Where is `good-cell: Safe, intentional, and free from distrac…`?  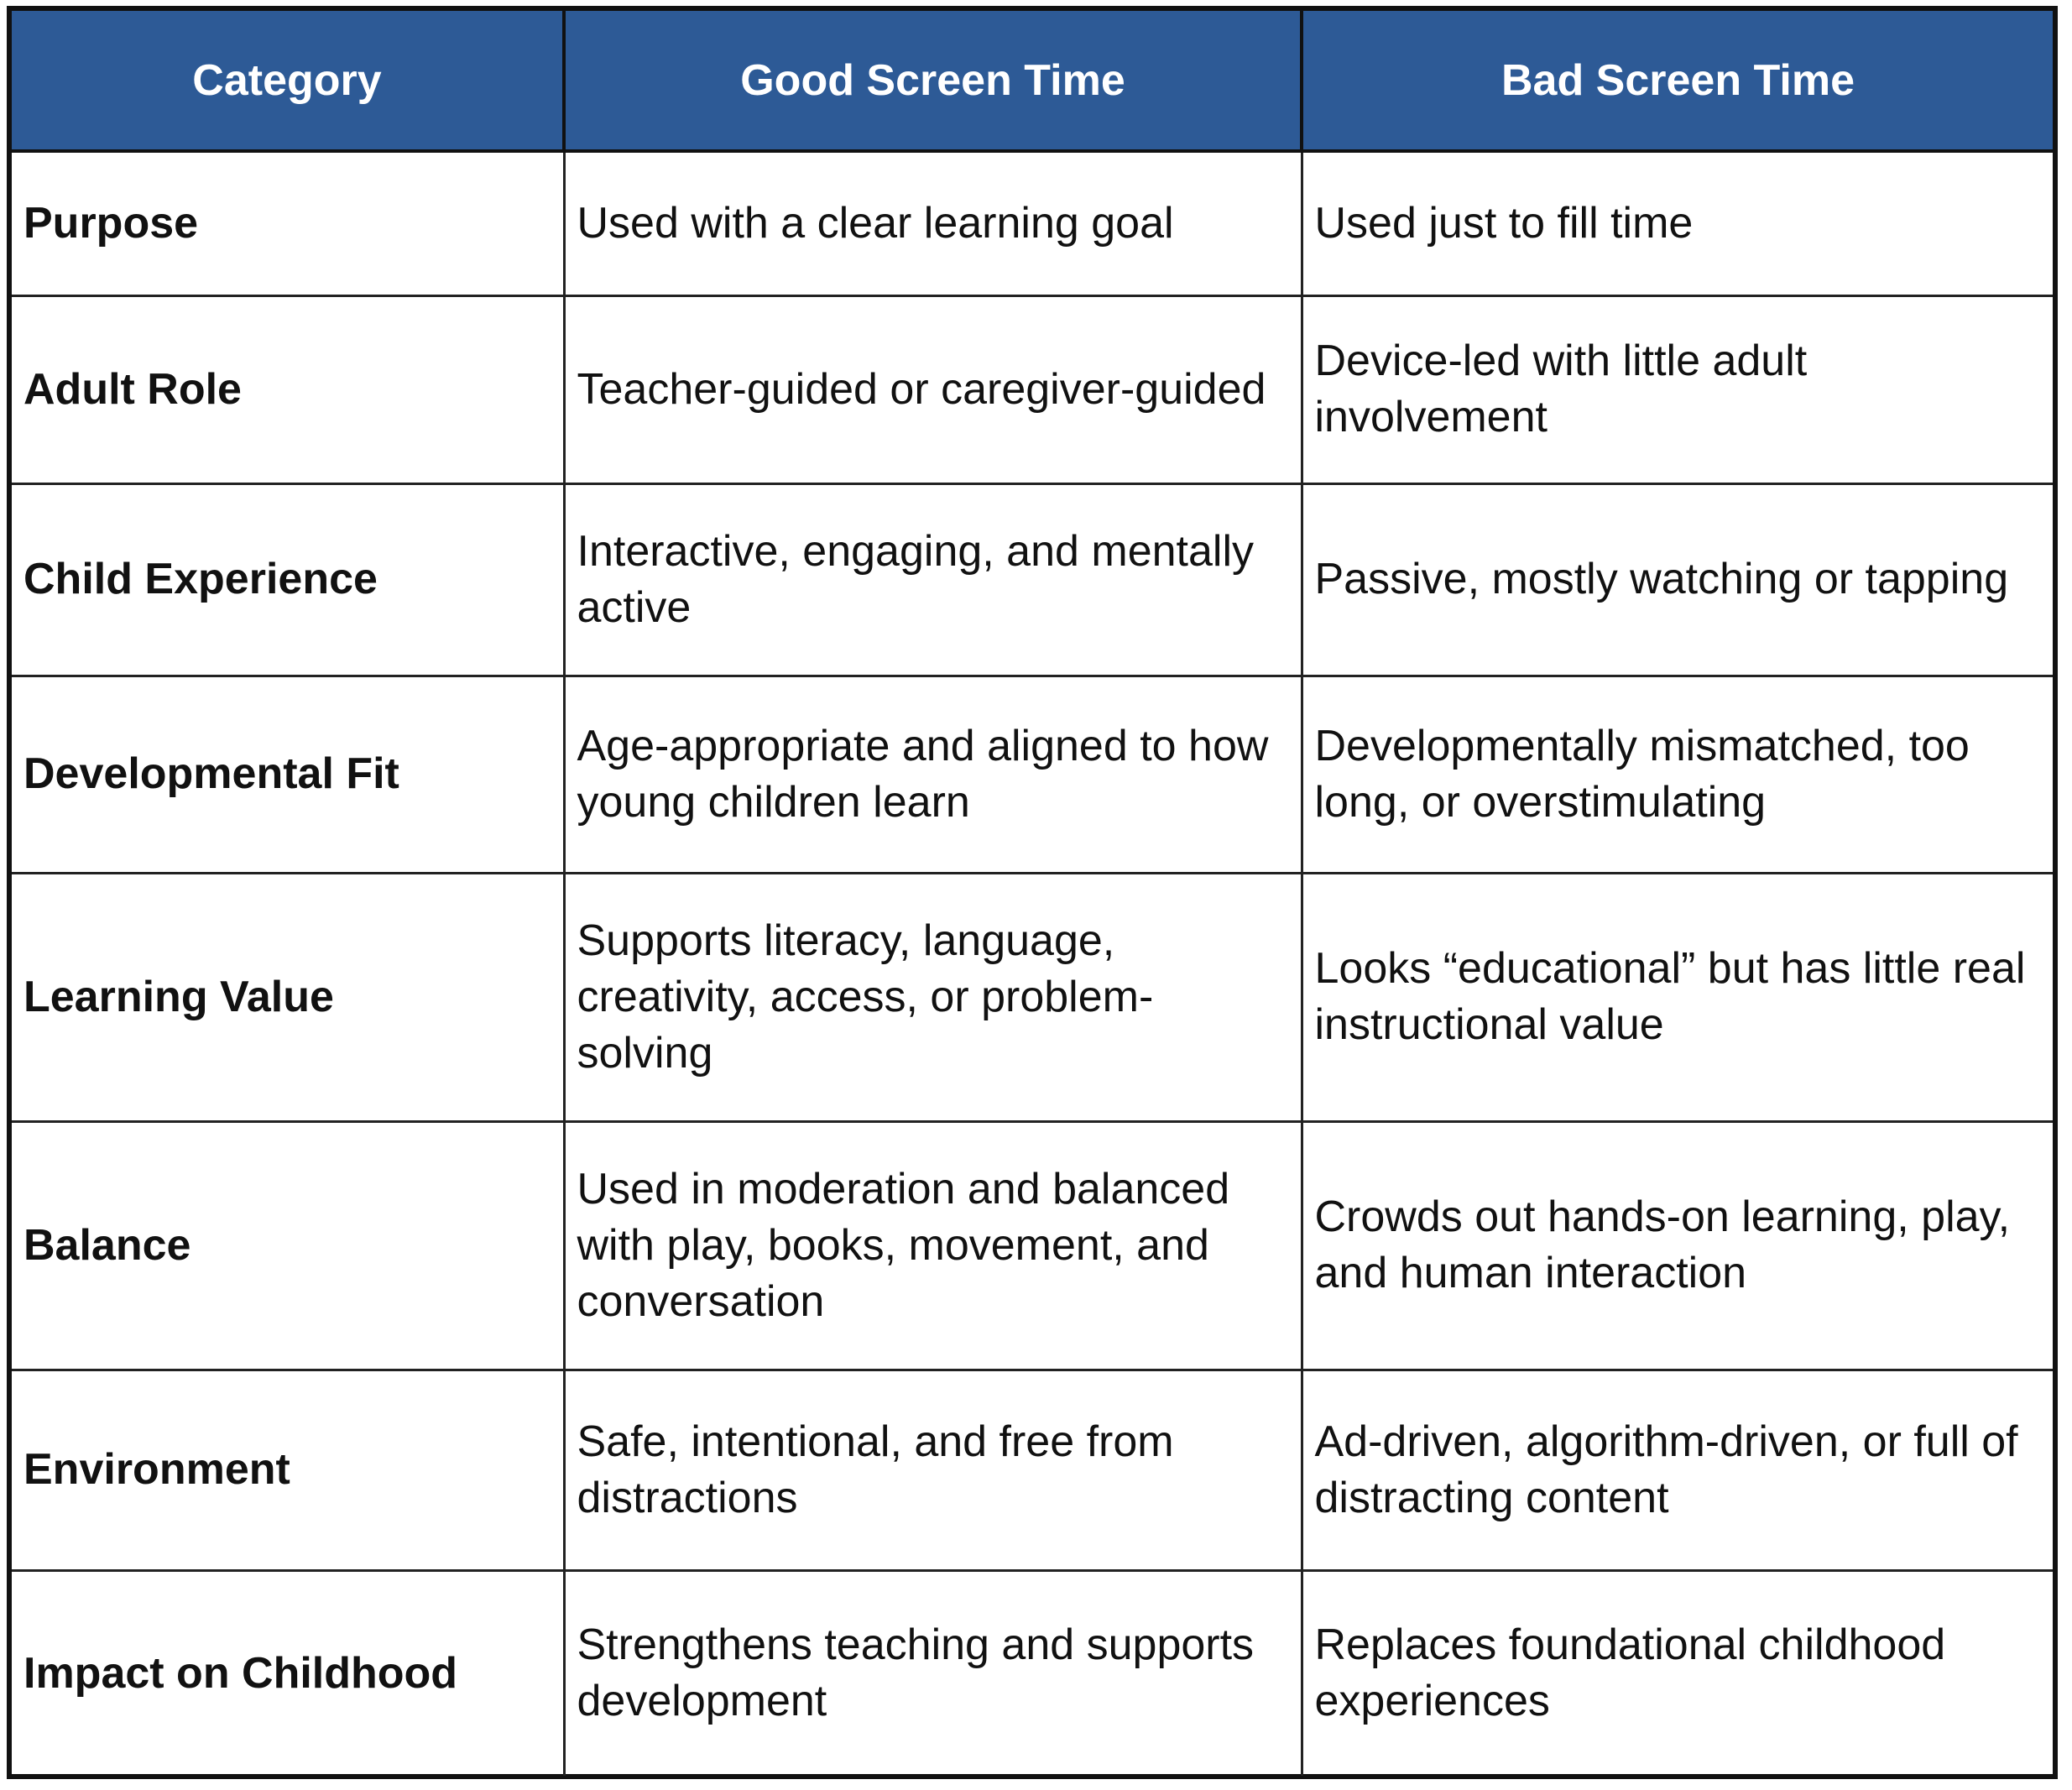 good-cell: Safe, intentional, and free from distrac… is located at coordinates (932, 1470).